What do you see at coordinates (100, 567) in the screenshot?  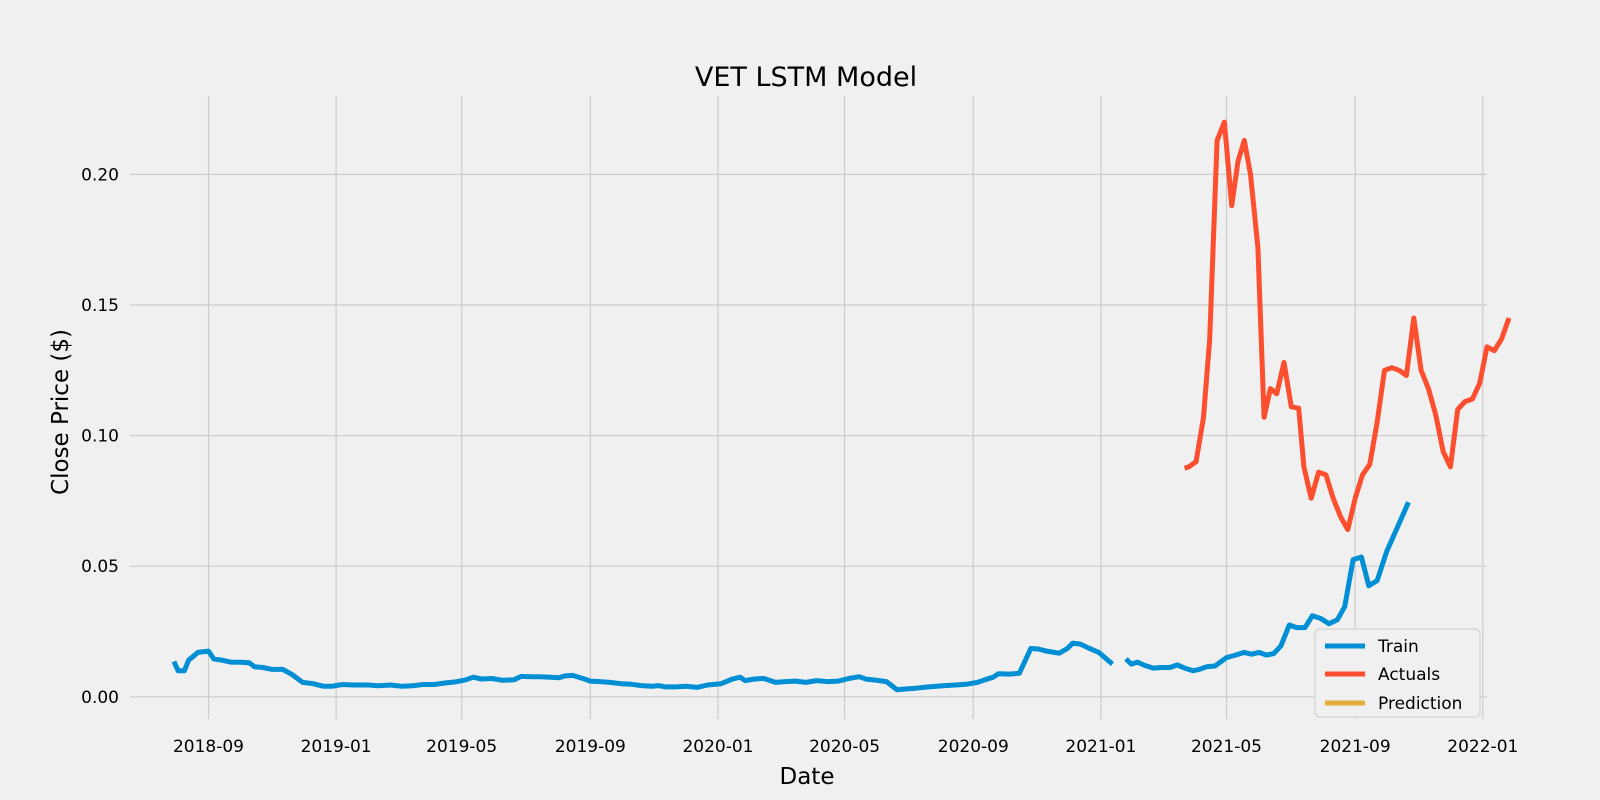 I see `y-tick-label: 0.05` at bounding box center [100, 567].